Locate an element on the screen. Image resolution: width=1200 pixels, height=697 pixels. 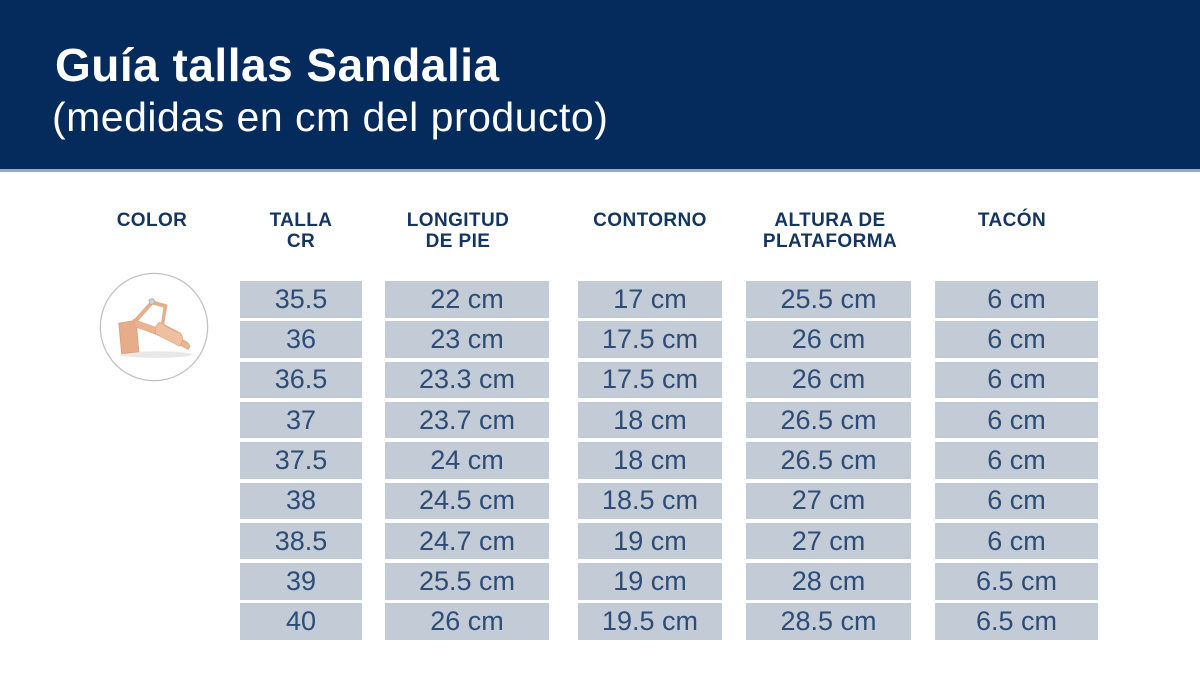
page-subtitle: (medidas en cm del producto) is located at coordinates (330, 117).